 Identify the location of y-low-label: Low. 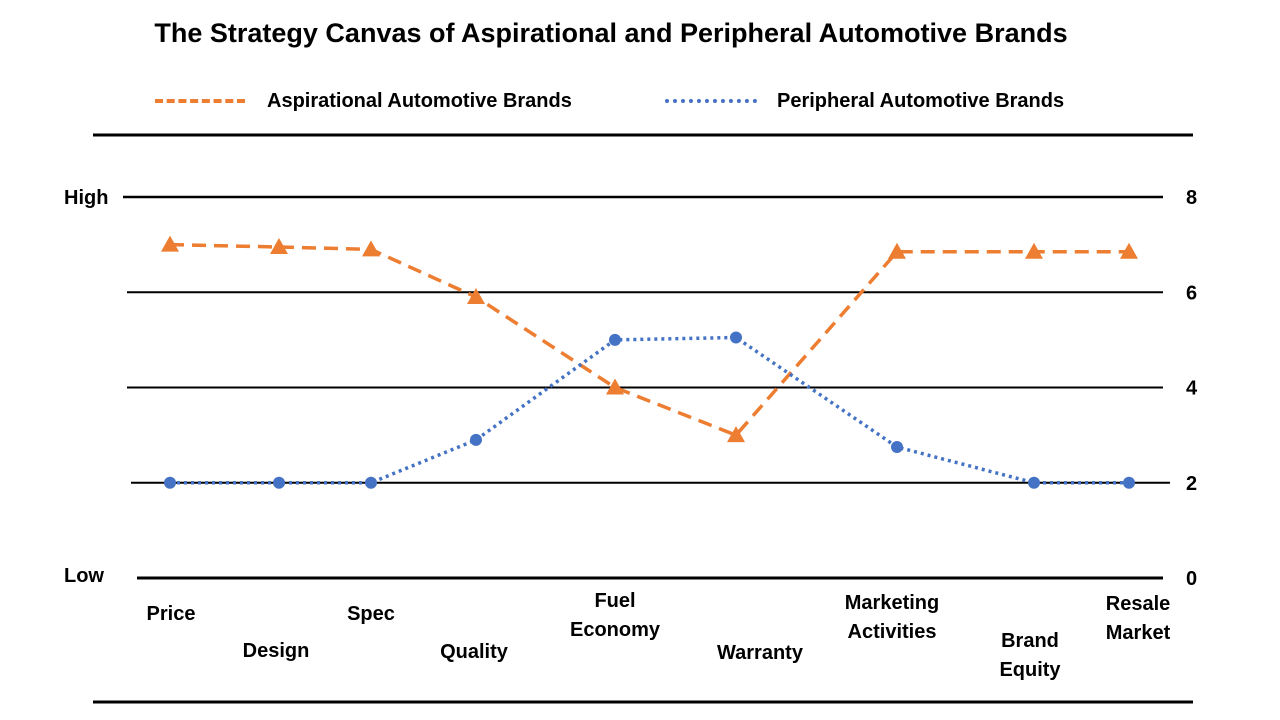
(84, 576).